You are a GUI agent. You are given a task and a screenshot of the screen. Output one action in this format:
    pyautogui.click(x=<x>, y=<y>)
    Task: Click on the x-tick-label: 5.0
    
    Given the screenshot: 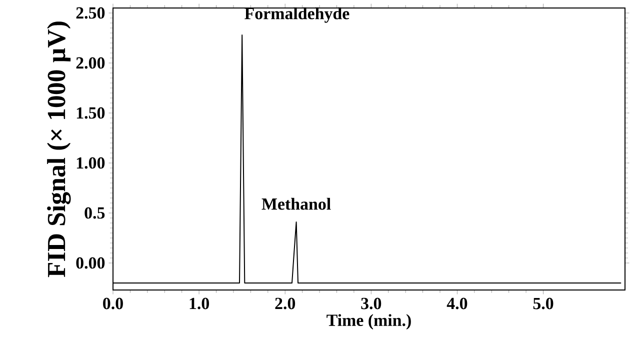 What is the action you would take?
    pyautogui.click(x=543, y=304)
    